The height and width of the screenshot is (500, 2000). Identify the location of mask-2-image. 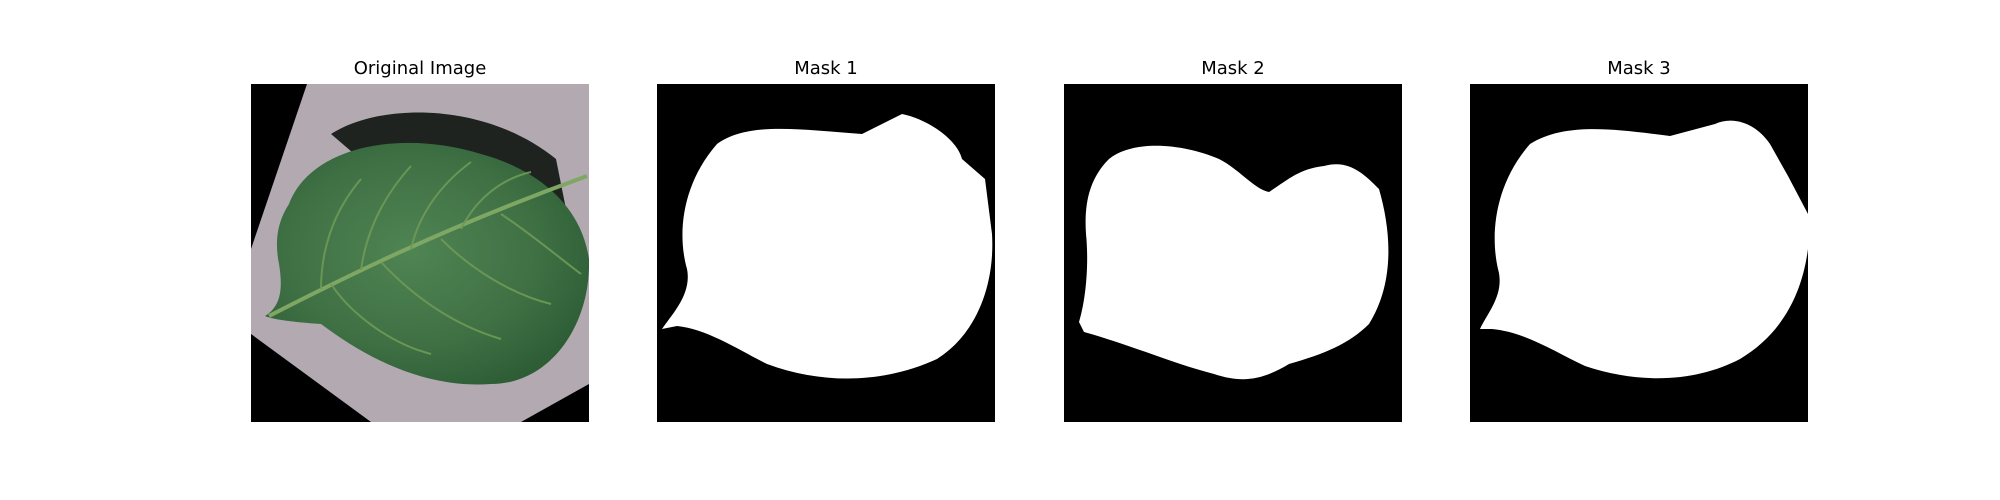
(1233, 253).